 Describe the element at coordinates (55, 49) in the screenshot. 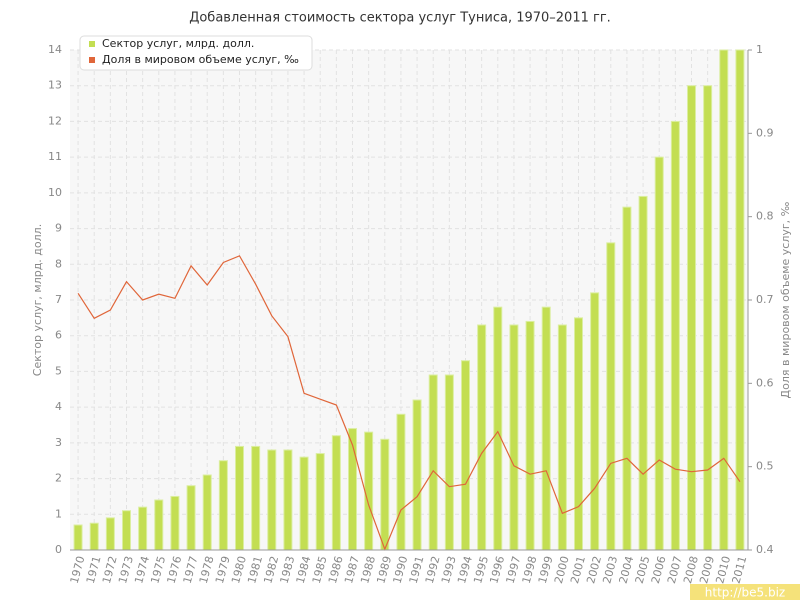

I see `y-tick-label: 14` at that location.